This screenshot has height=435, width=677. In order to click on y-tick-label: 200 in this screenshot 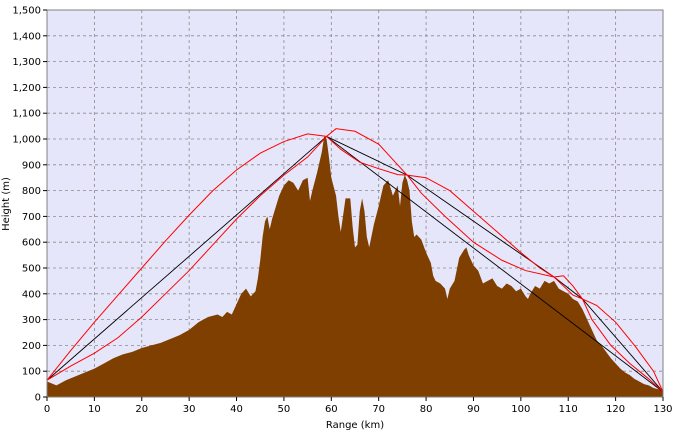, I will do `click(31, 346)`.